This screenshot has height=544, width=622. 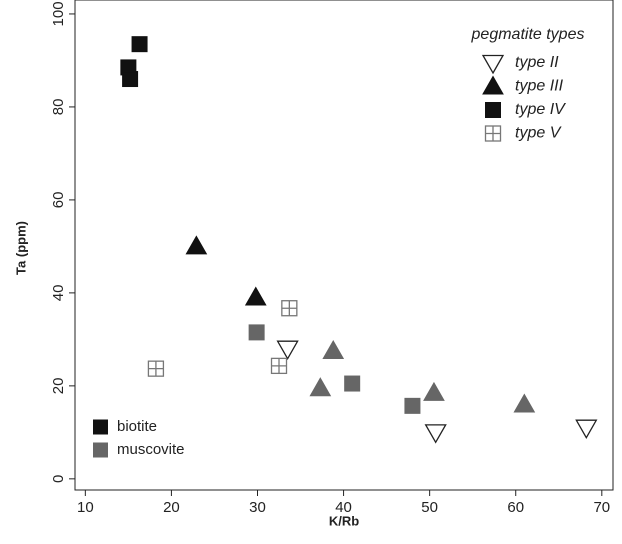 What do you see at coordinates (343, 507) in the screenshot?
I see `x-tick-label: 40` at bounding box center [343, 507].